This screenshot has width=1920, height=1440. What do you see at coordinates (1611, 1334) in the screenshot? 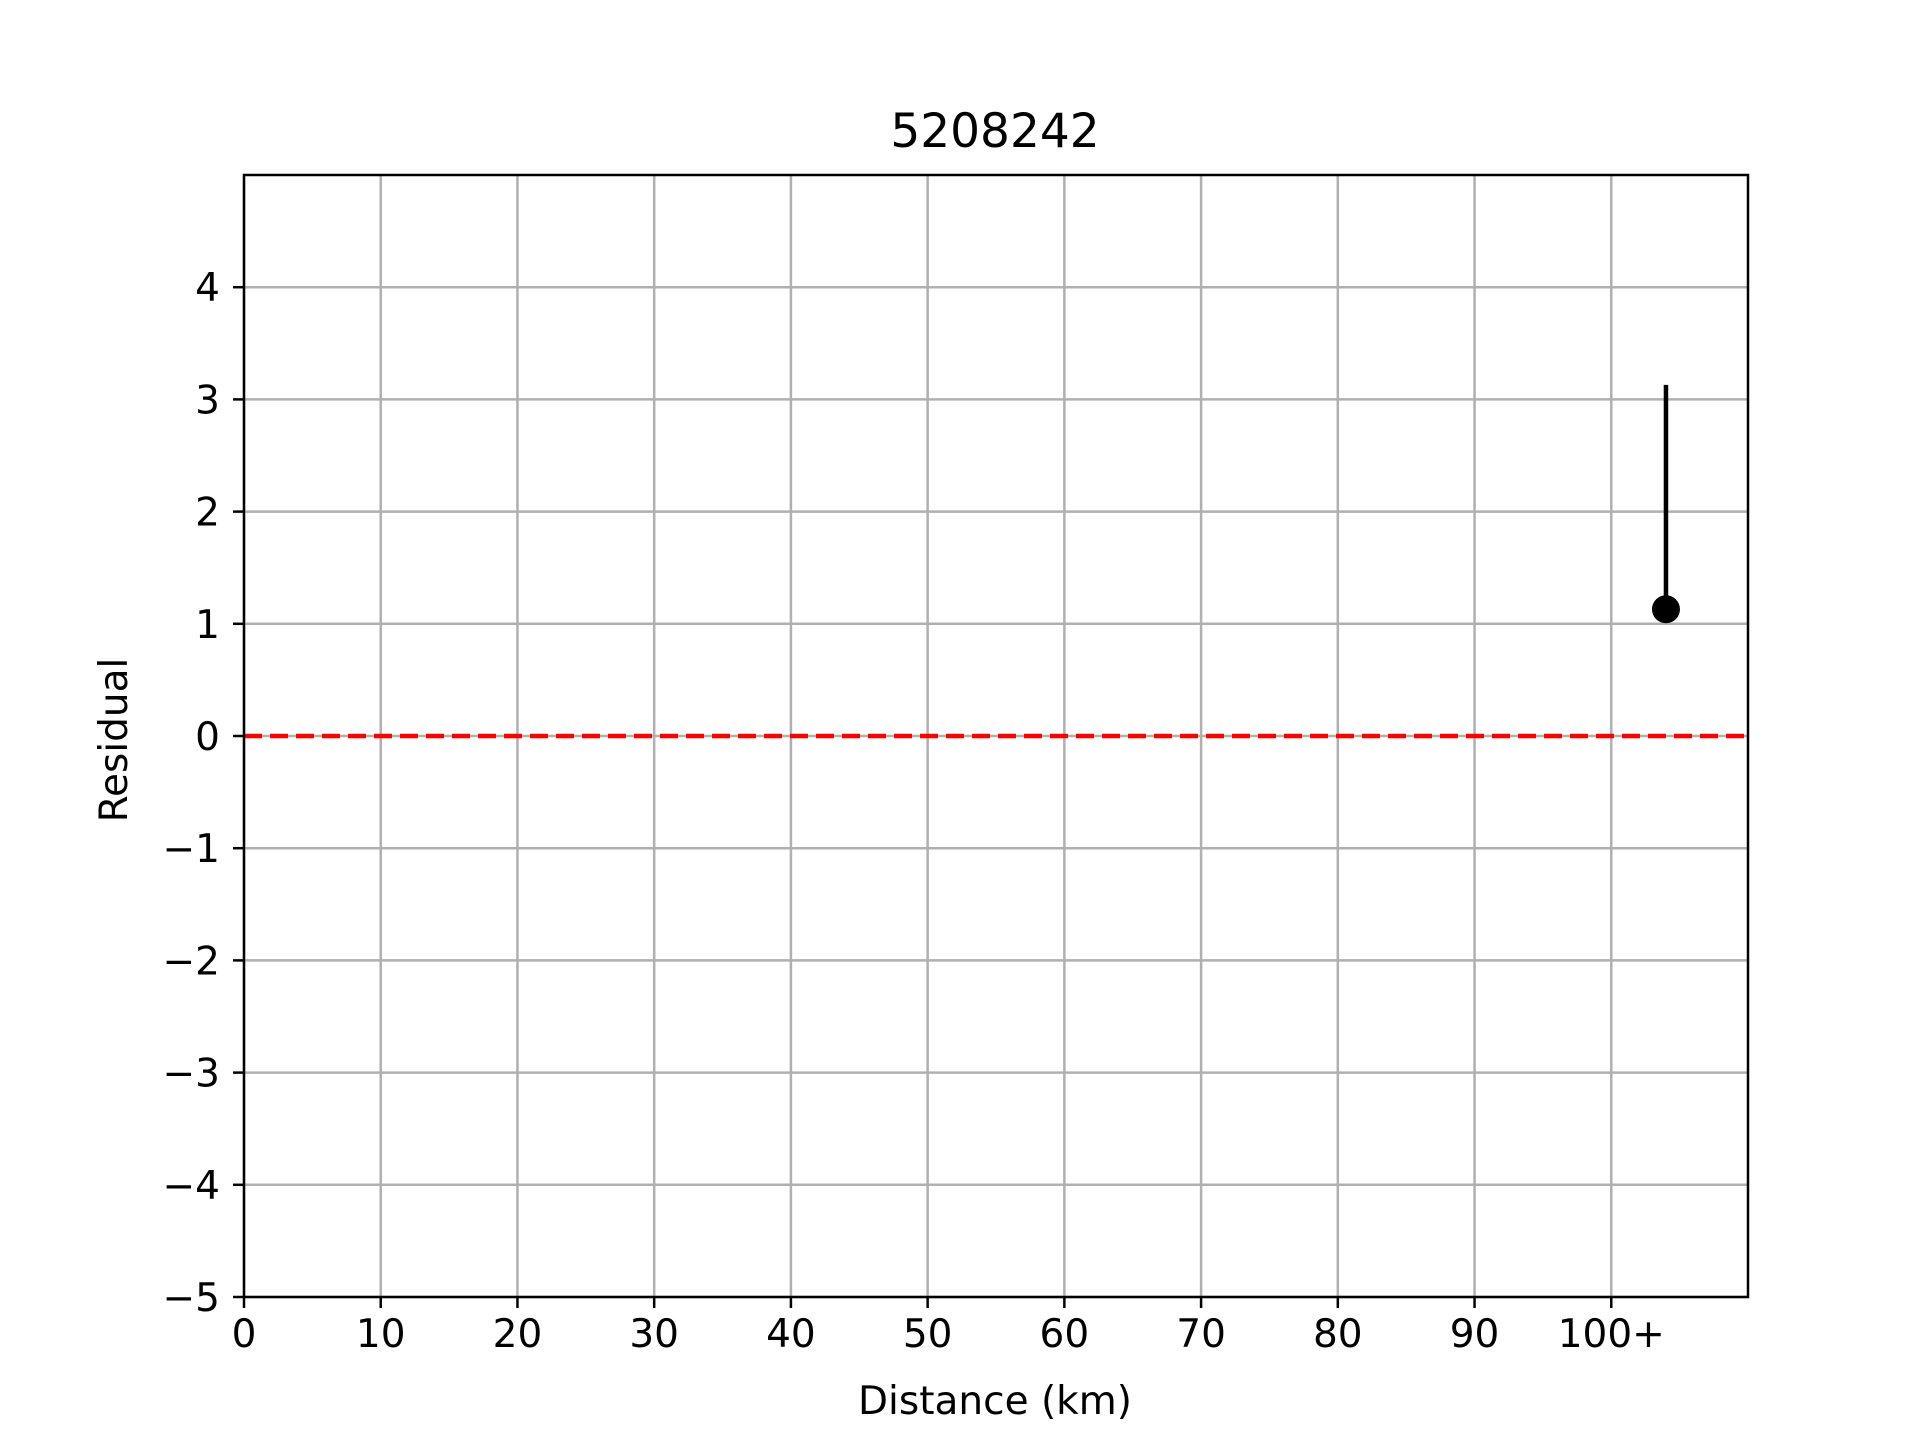
I see `x-tick-label: 100+` at bounding box center [1611, 1334].